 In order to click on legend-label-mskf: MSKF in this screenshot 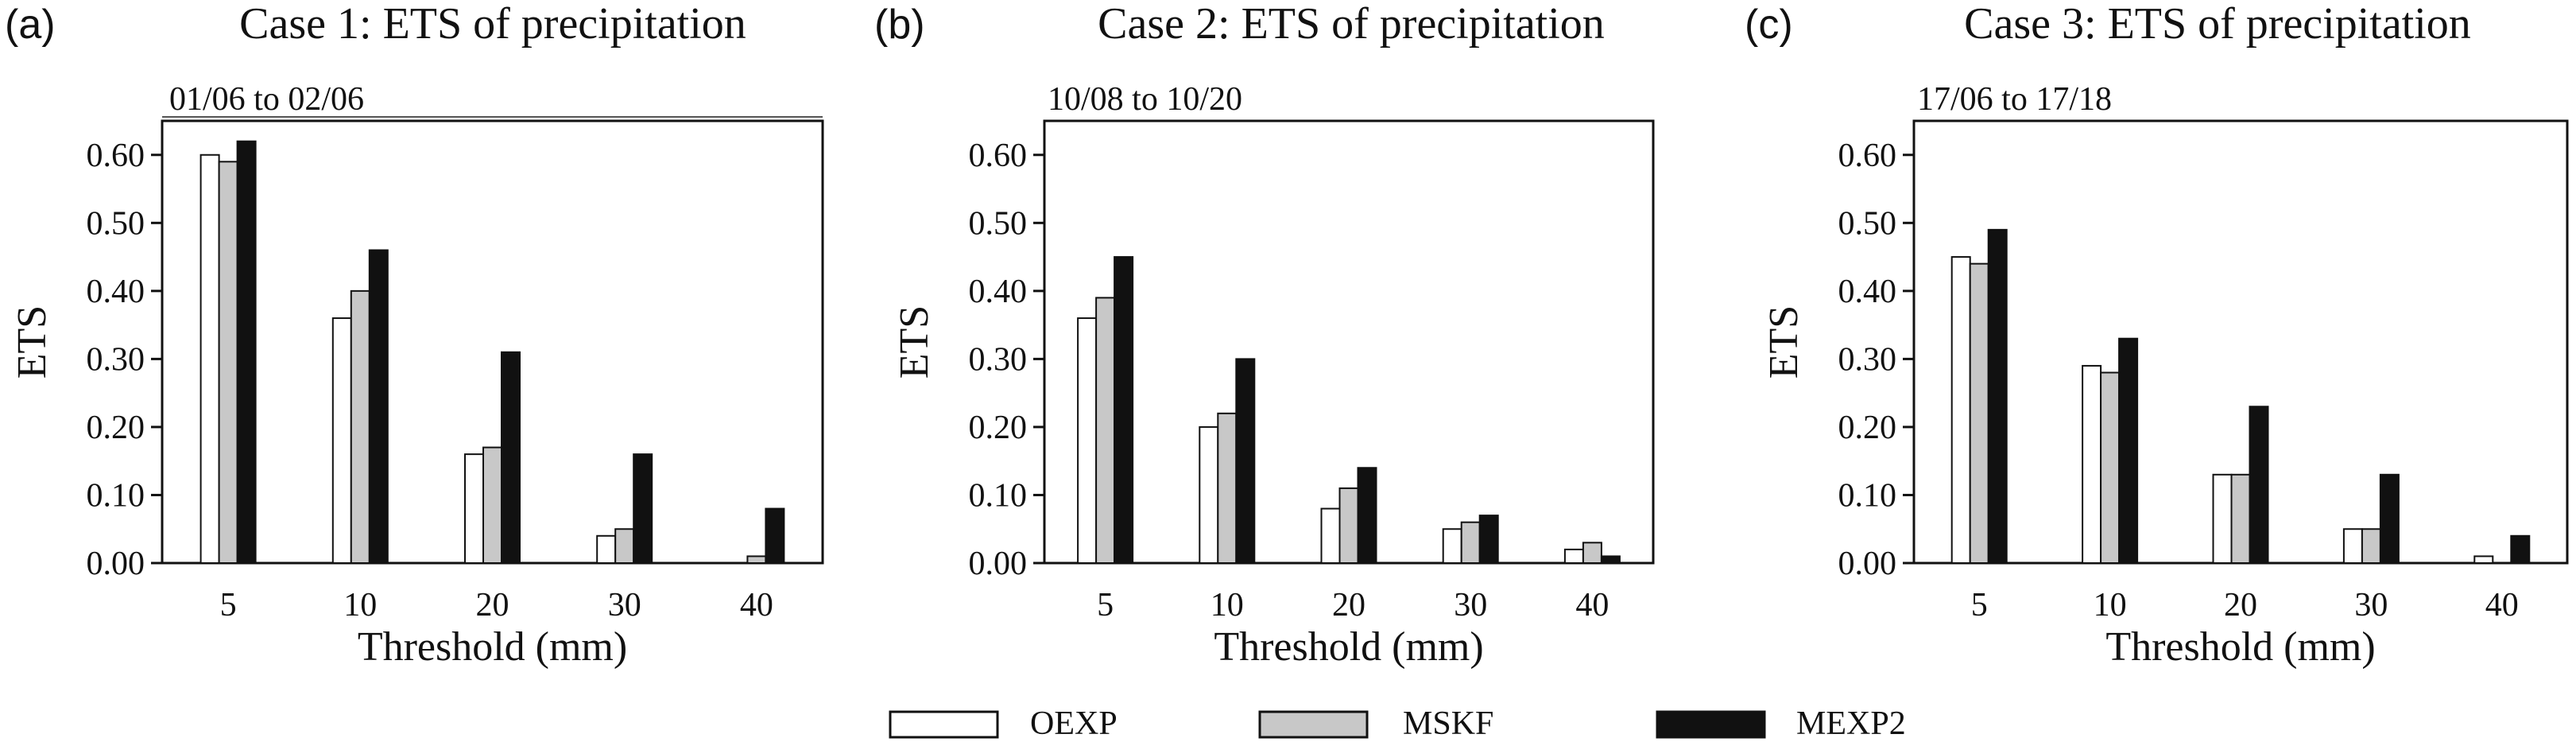, I will do `click(1448, 723)`.